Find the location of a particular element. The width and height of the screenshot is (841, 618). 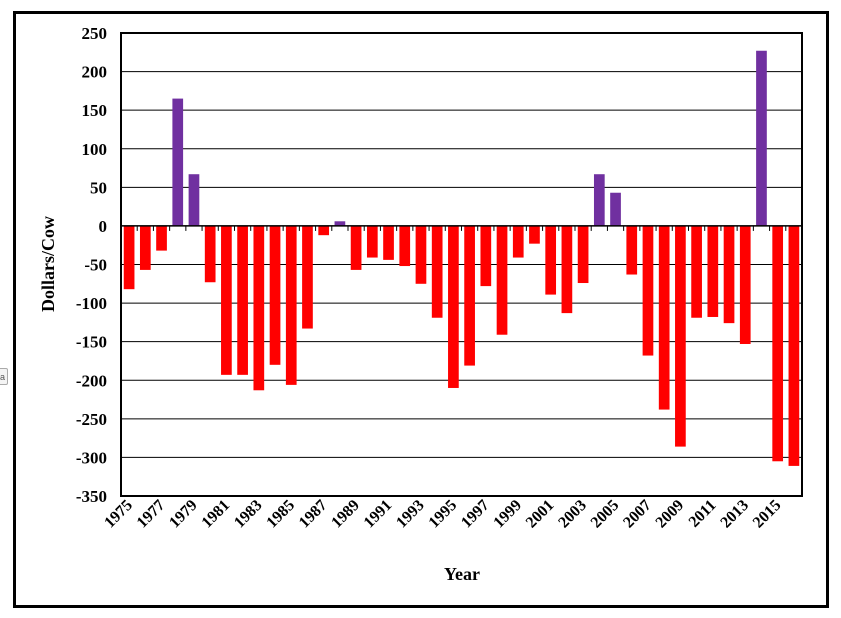

bar-2013 is located at coordinates (745, 284).